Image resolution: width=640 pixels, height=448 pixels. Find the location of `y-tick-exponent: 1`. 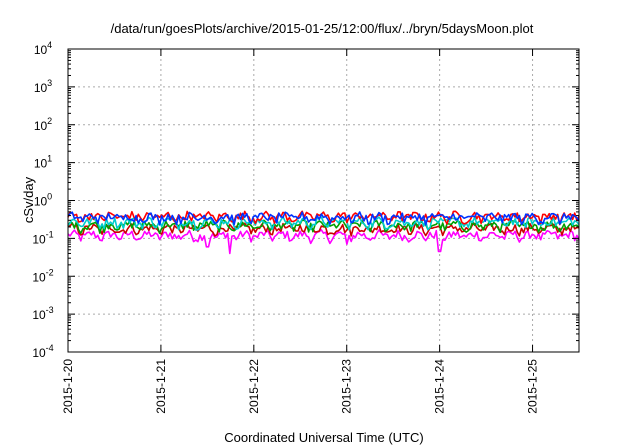

y-tick-exponent: 1 is located at coordinates (49, 159).